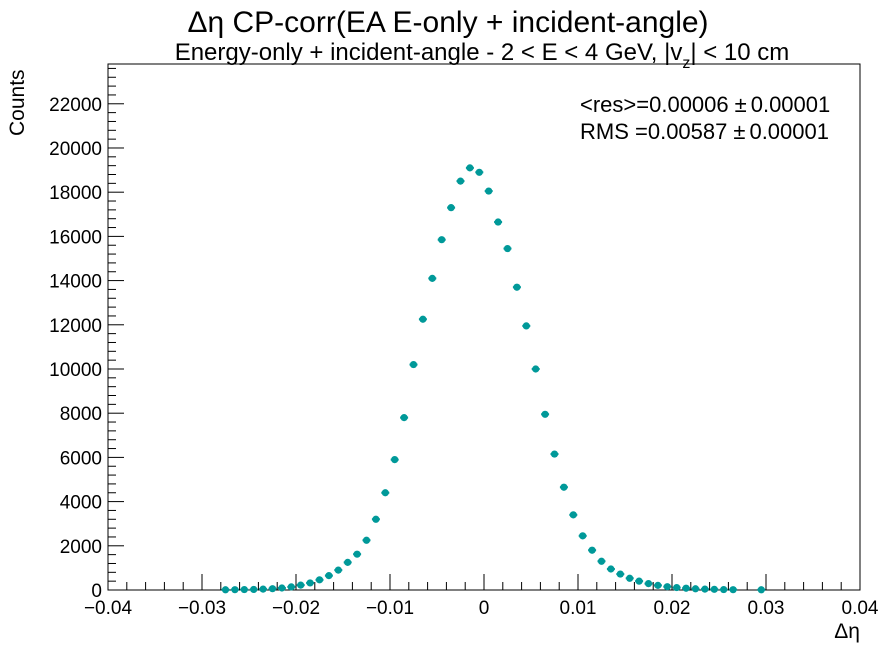  What do you see at coordinates (202, 608) in the screenshot?
I see `x-tick-label: −0.03` at bounding box center [202, 608].